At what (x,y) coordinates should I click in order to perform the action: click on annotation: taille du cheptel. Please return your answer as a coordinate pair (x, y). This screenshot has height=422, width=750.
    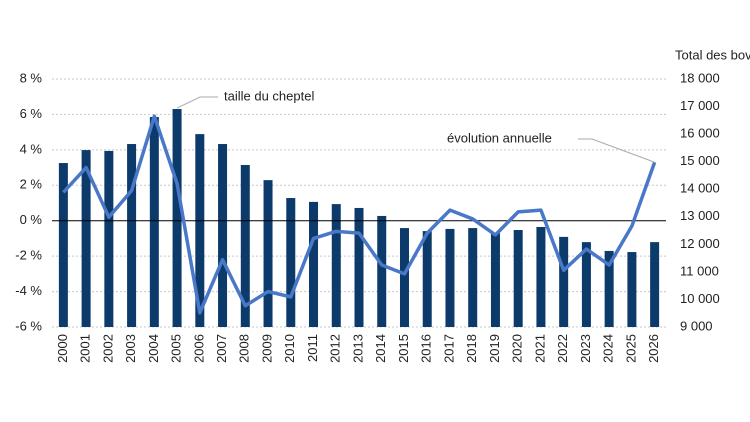
    Looking at the image, I should click on (269, 95).